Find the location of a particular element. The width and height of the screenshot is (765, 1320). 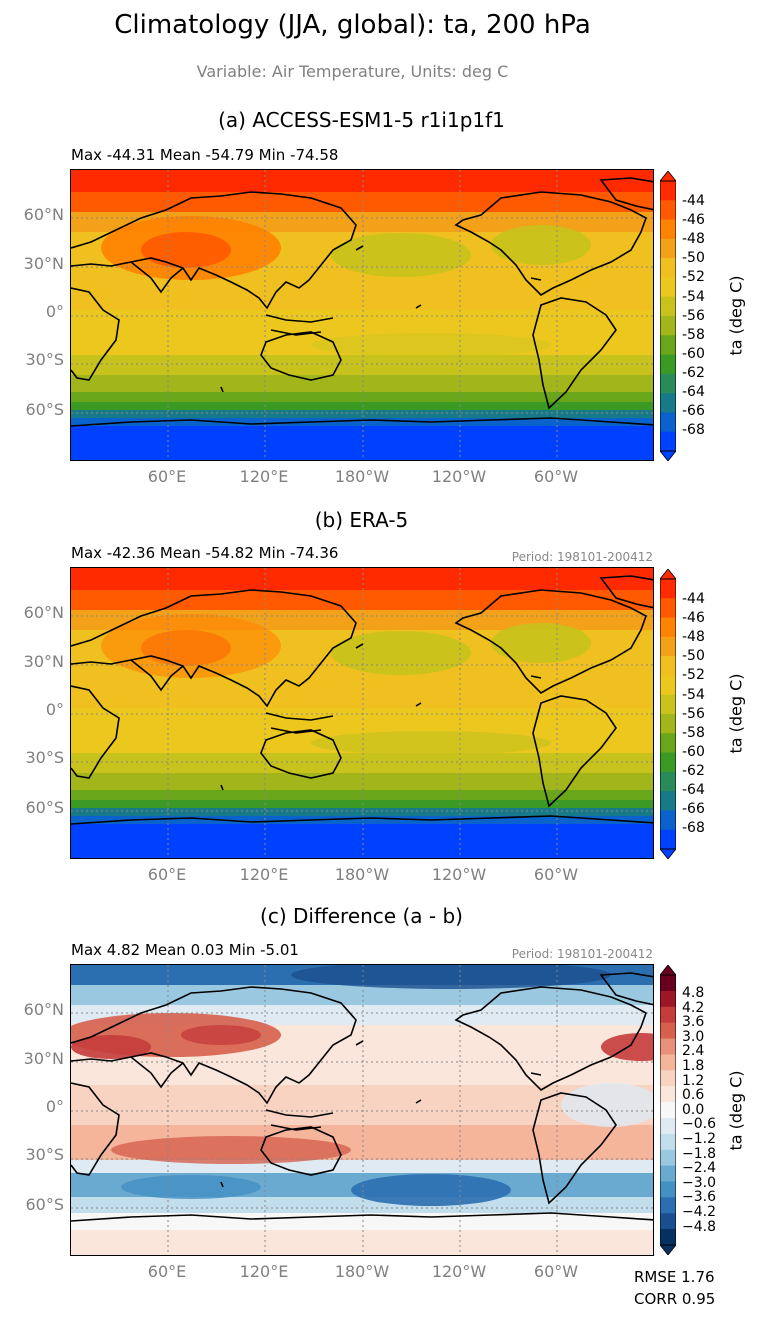

panel-b-colorbar is located at coordinates (668, 714).